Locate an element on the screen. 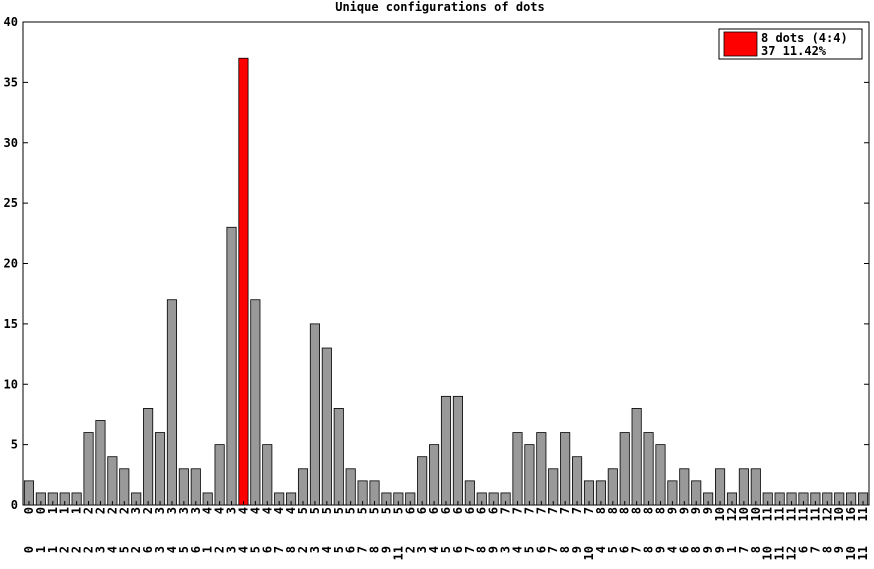  bar-highlighted is located at coordinates (243, 281).